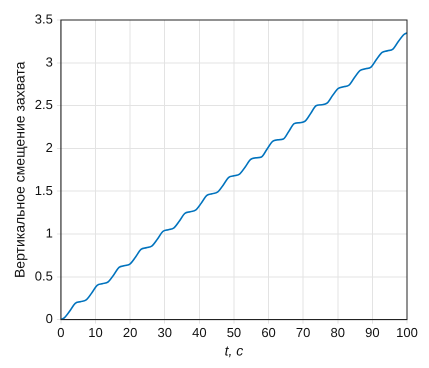  Describe the element at coordinates (199, 332) in the screenshot. I see `x-tick-label: 40` at that location.